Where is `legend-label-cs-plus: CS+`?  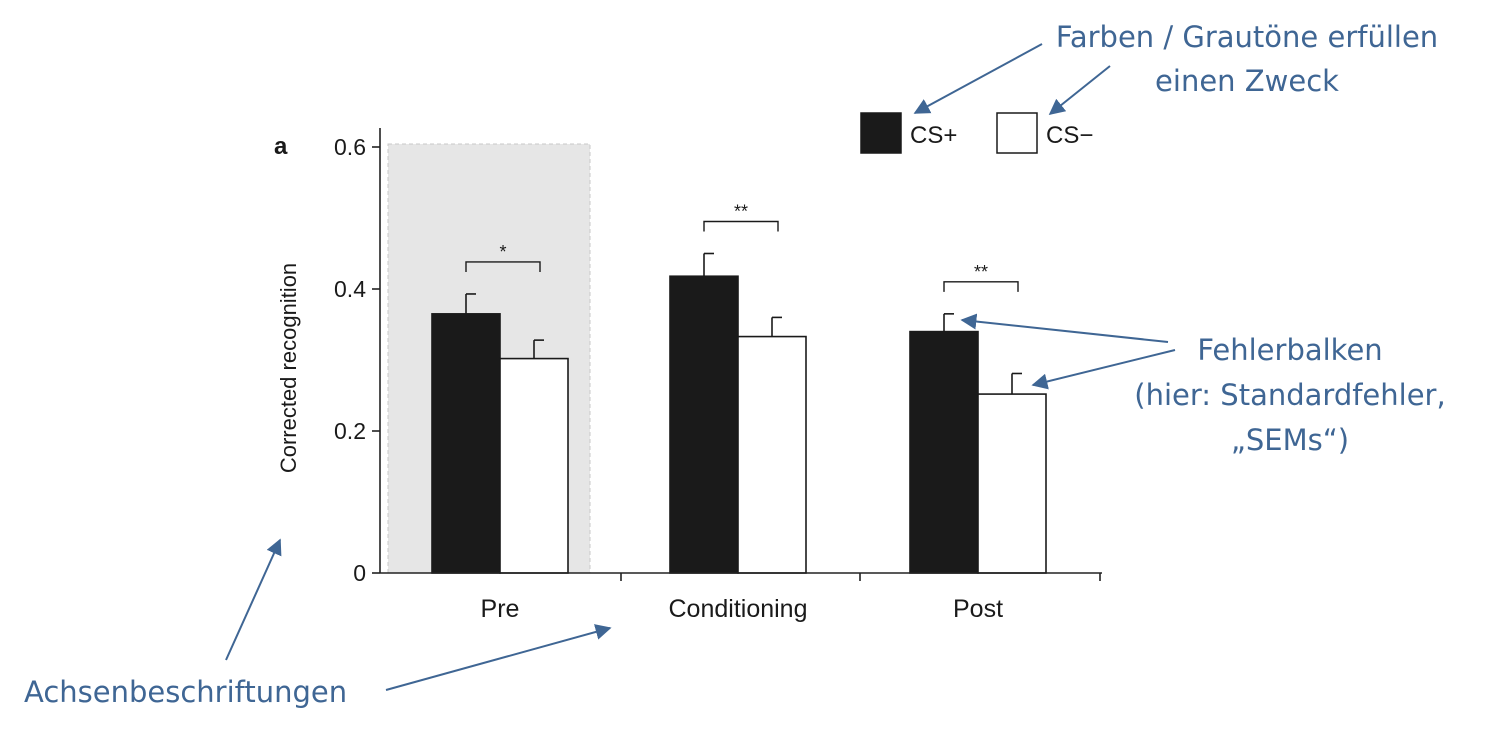
legend-label-cs-plus: CS+ is located at coordinates (933, 135).